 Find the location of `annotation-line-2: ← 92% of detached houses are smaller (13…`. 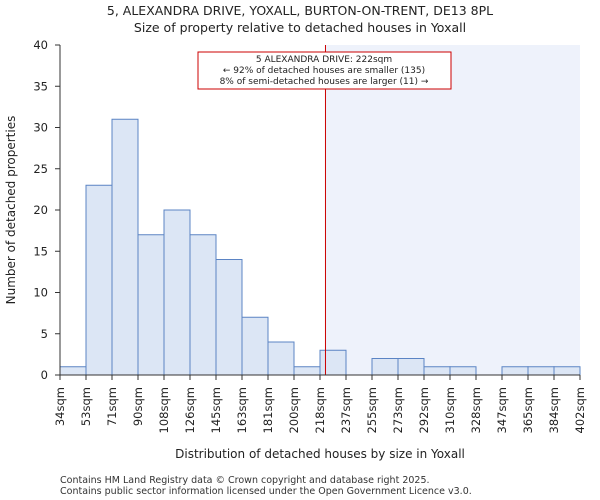

annotation-line-2: ← 92% of detached houses are smaller (13… is located at coordinates (324, 71).